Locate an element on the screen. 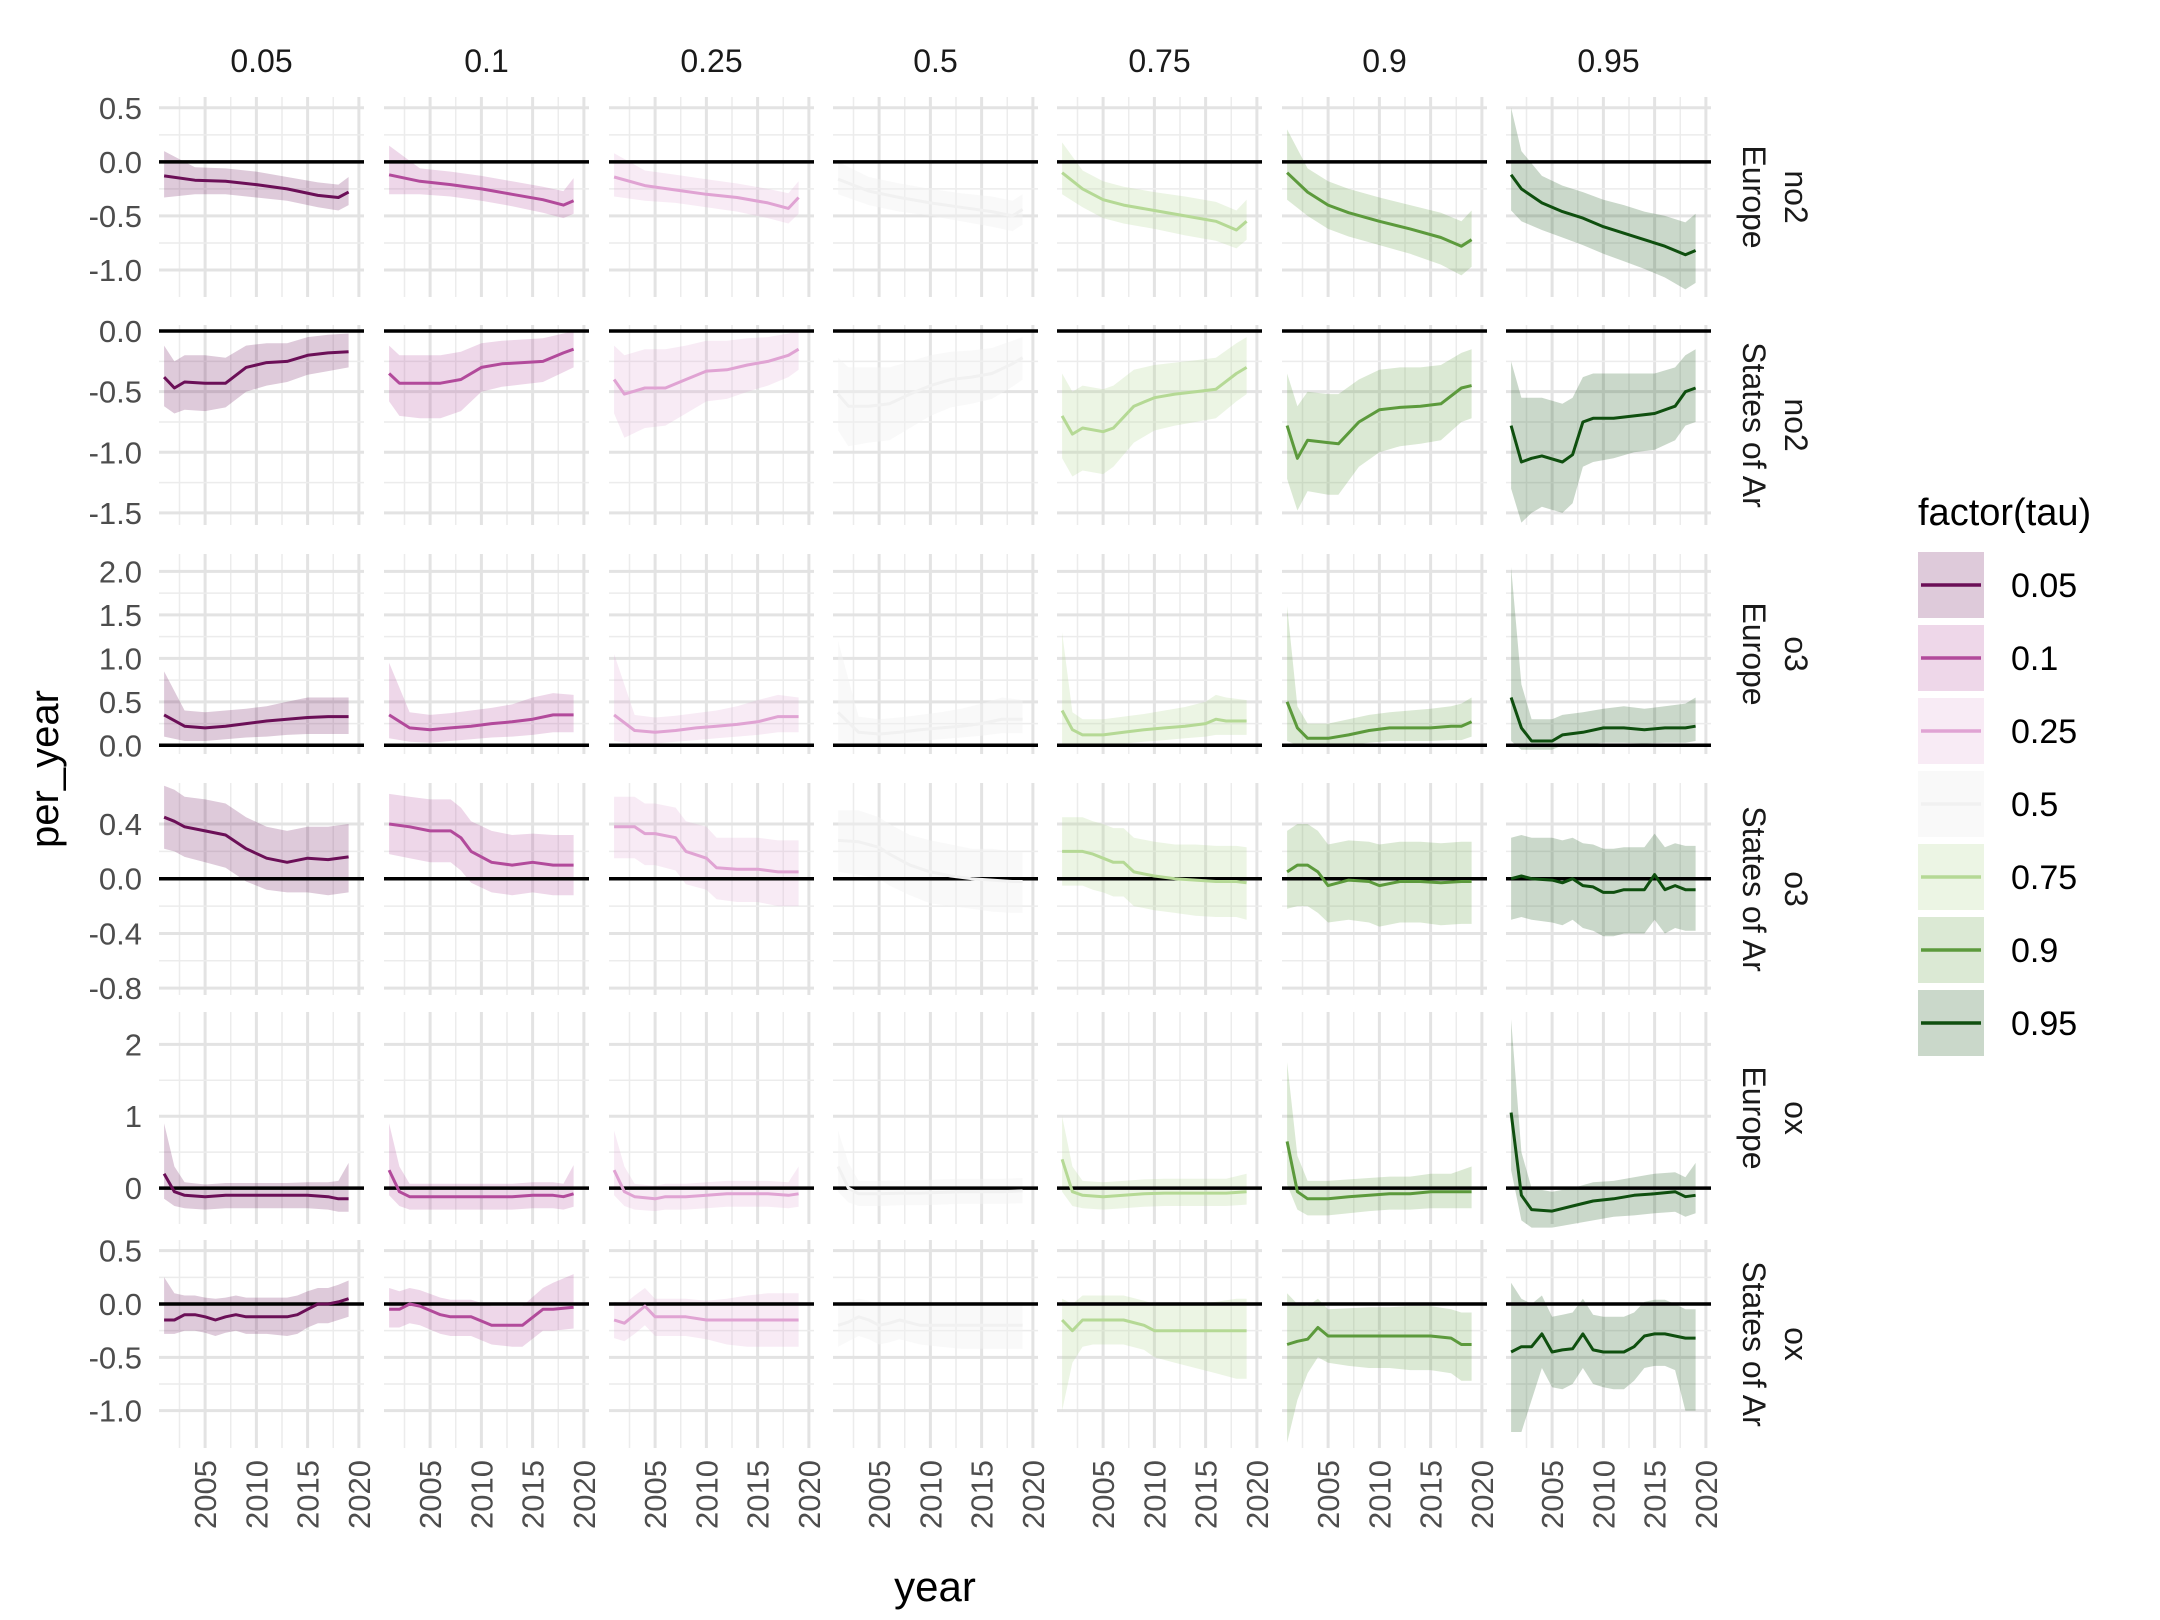 Image resolution: width=2160 pixels, height=1620 pixels. panel-r5-c6 is located at coordinates (1608, 1344).